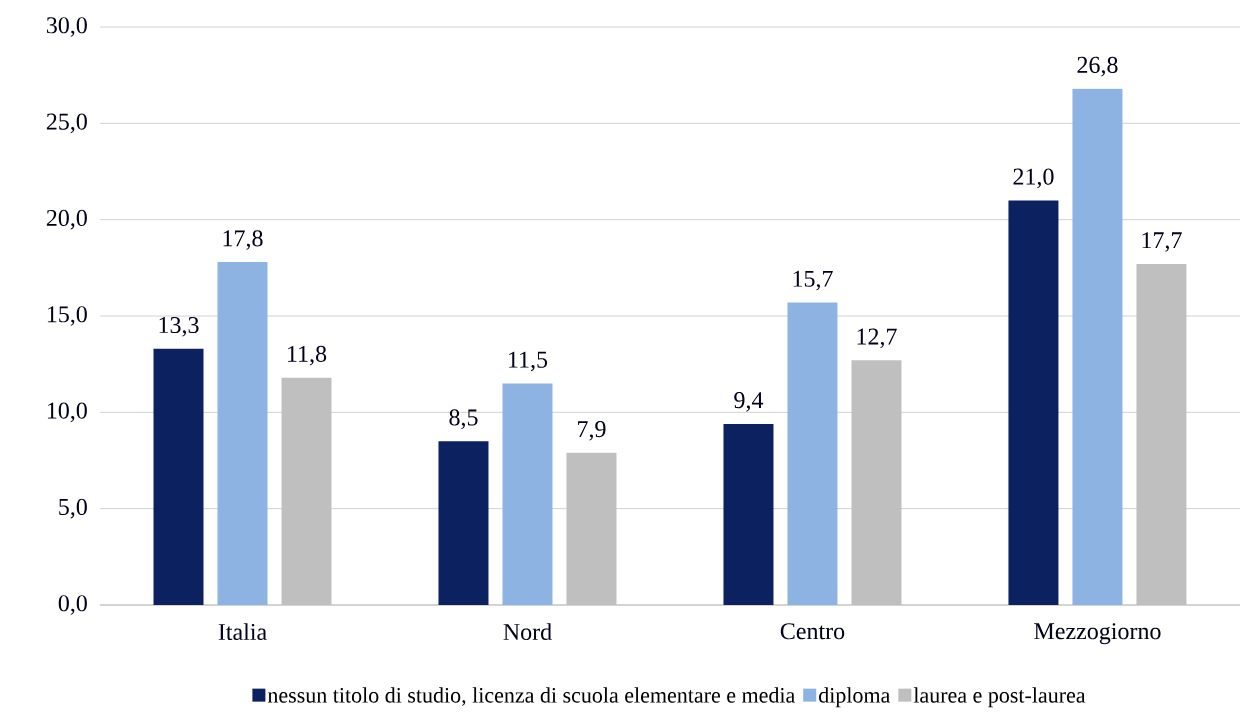 Image resolution: width=1242 pixels, height=717 pixels. Describe the element at coordinates (66, 219) in the screenshot. I see `y-tick-label: 20,0` at that location.